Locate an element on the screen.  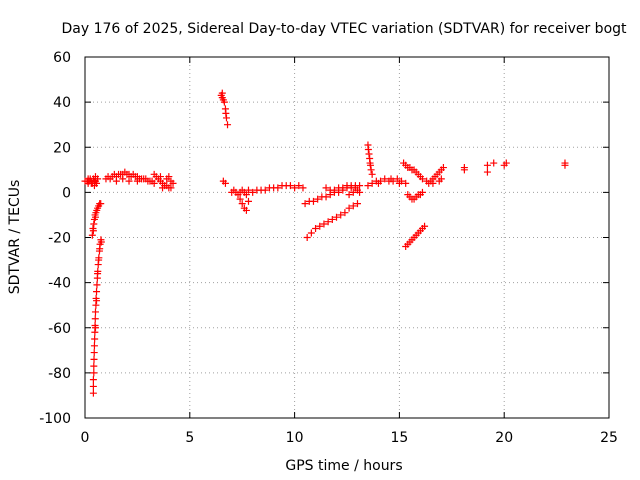
y-axis-label: SDTVAR / TECUs is located at coordinates (15, 237).